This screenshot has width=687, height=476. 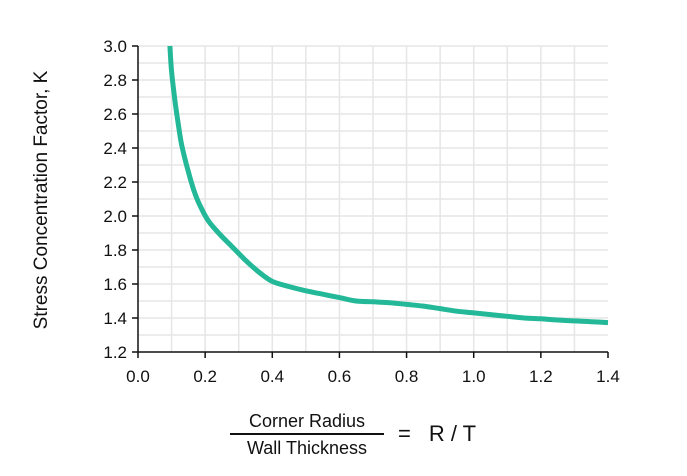 What do you see at coordinates (452, 433) in the screenshot?
I see `x-axis-label-symbol: R / T` at bounding box center [452, 433].